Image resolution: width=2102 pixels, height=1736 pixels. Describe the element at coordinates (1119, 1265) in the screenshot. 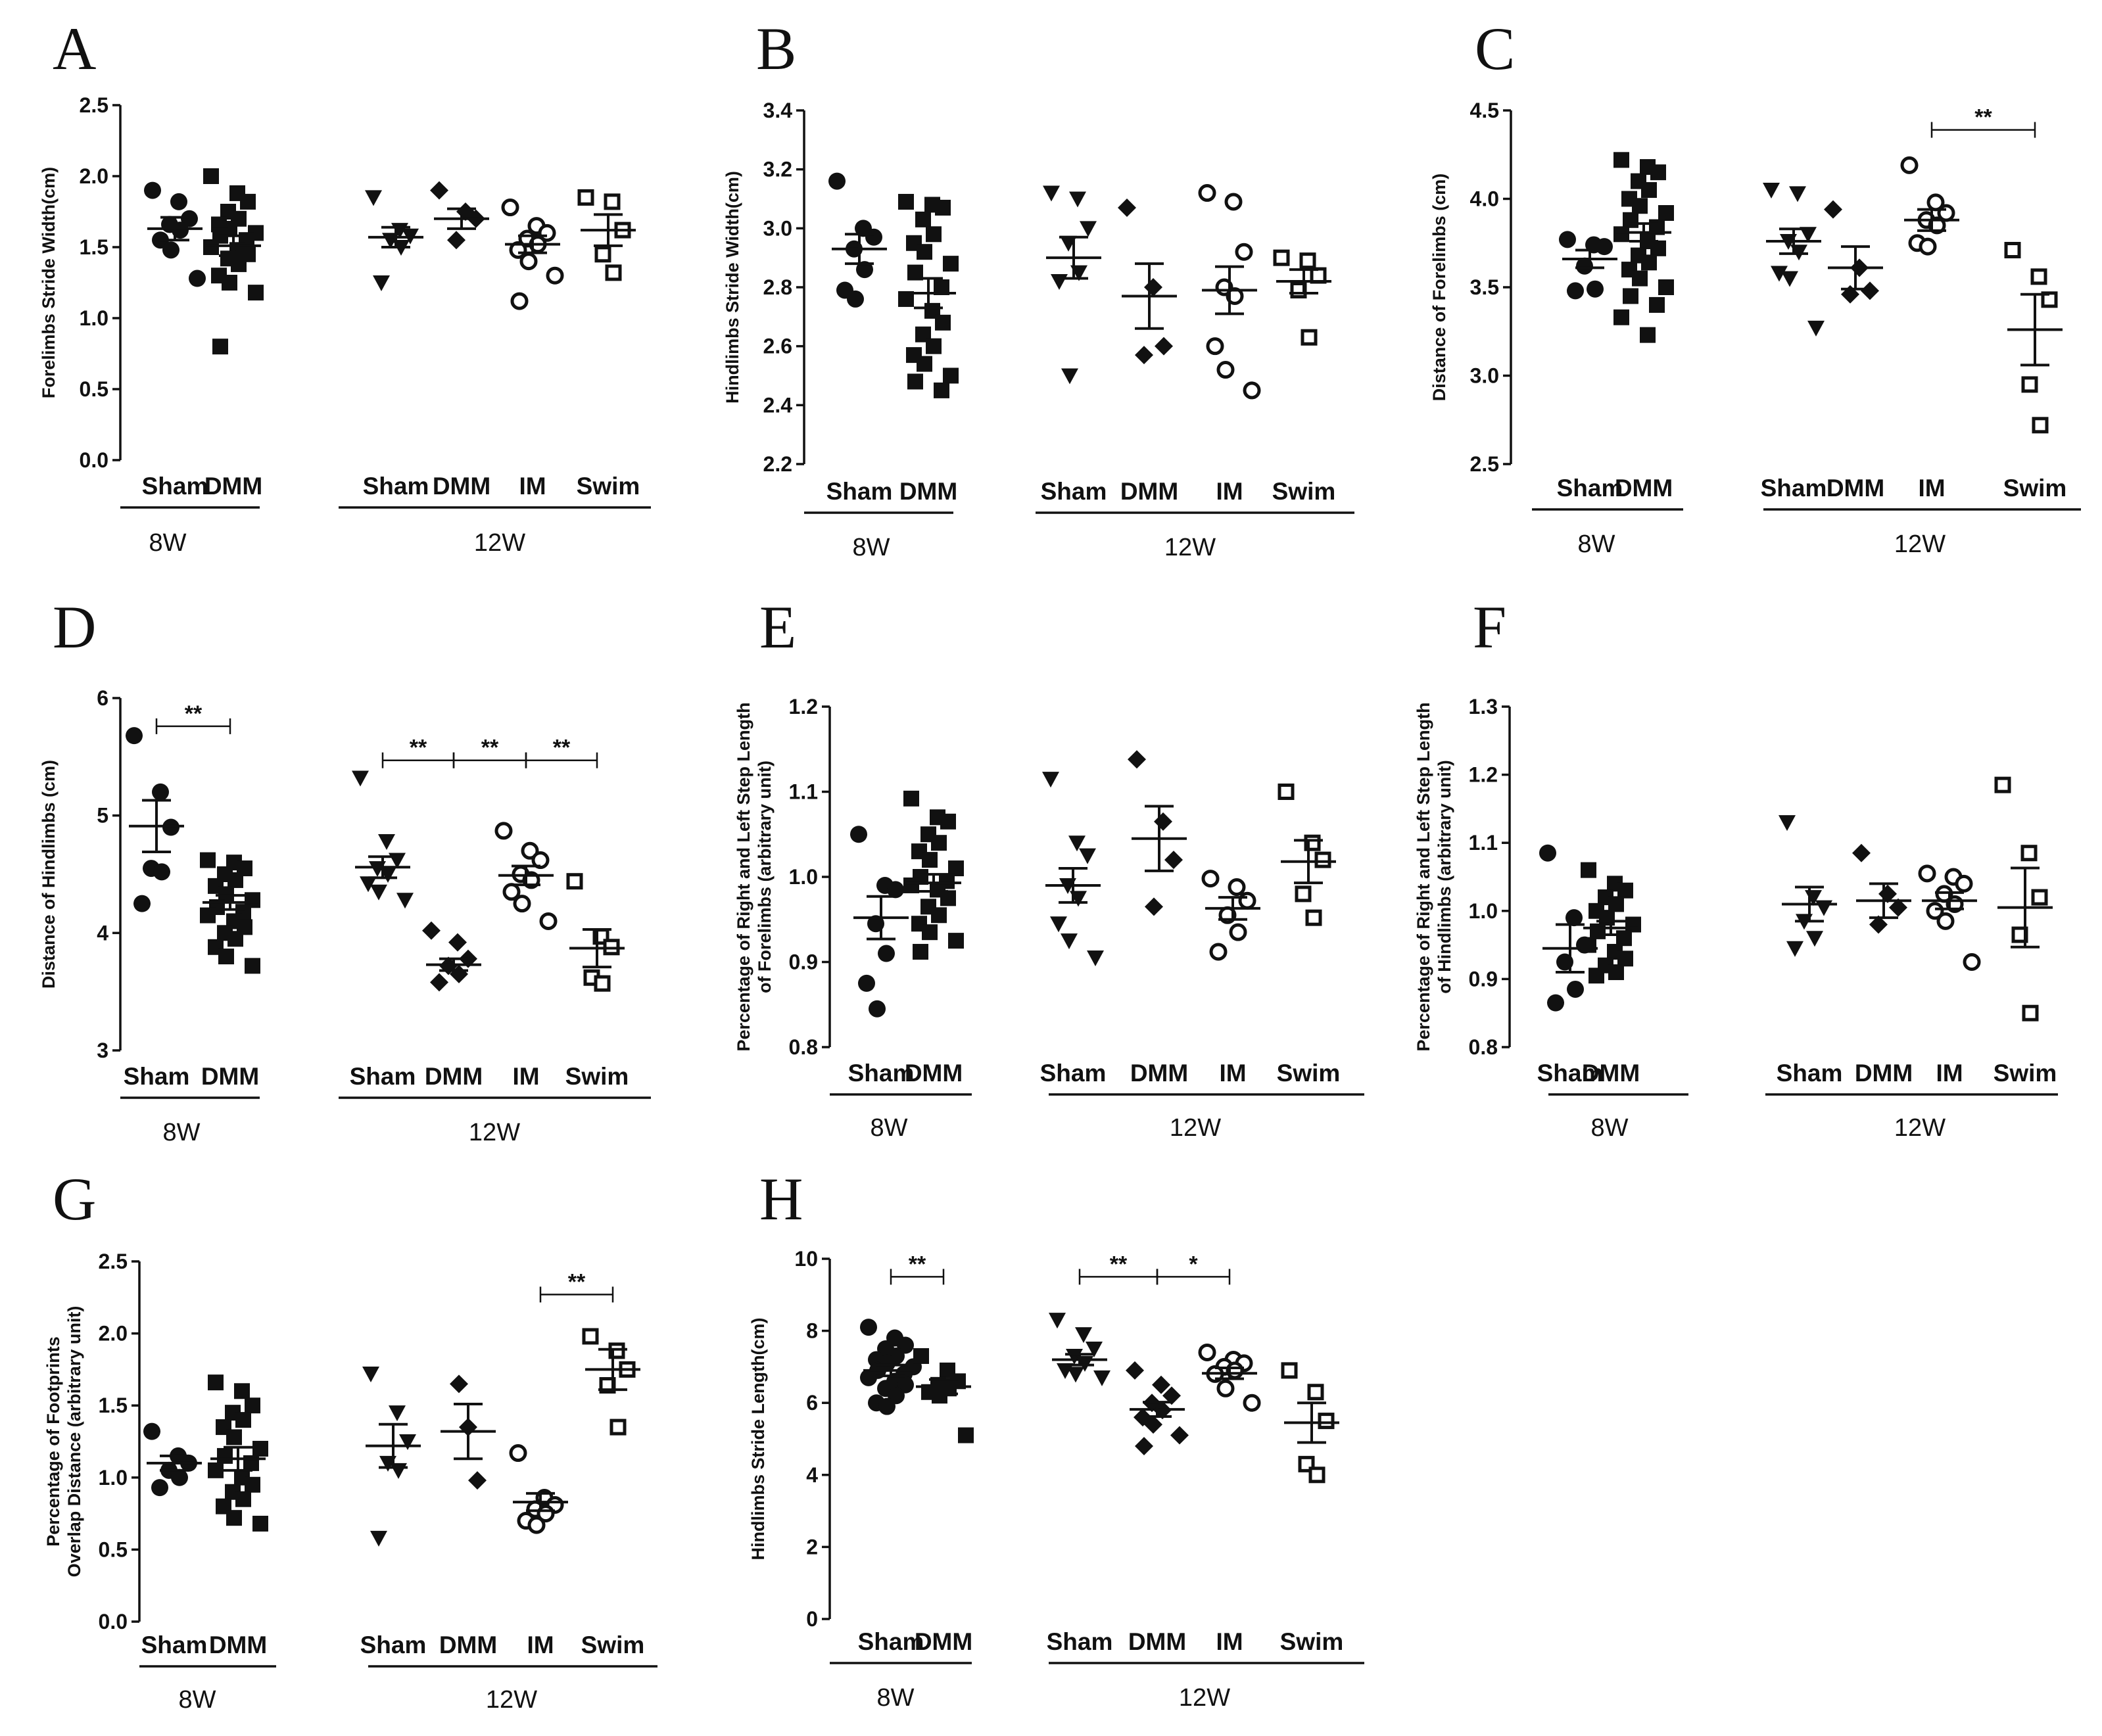

I see `significance-label: **` at that location.